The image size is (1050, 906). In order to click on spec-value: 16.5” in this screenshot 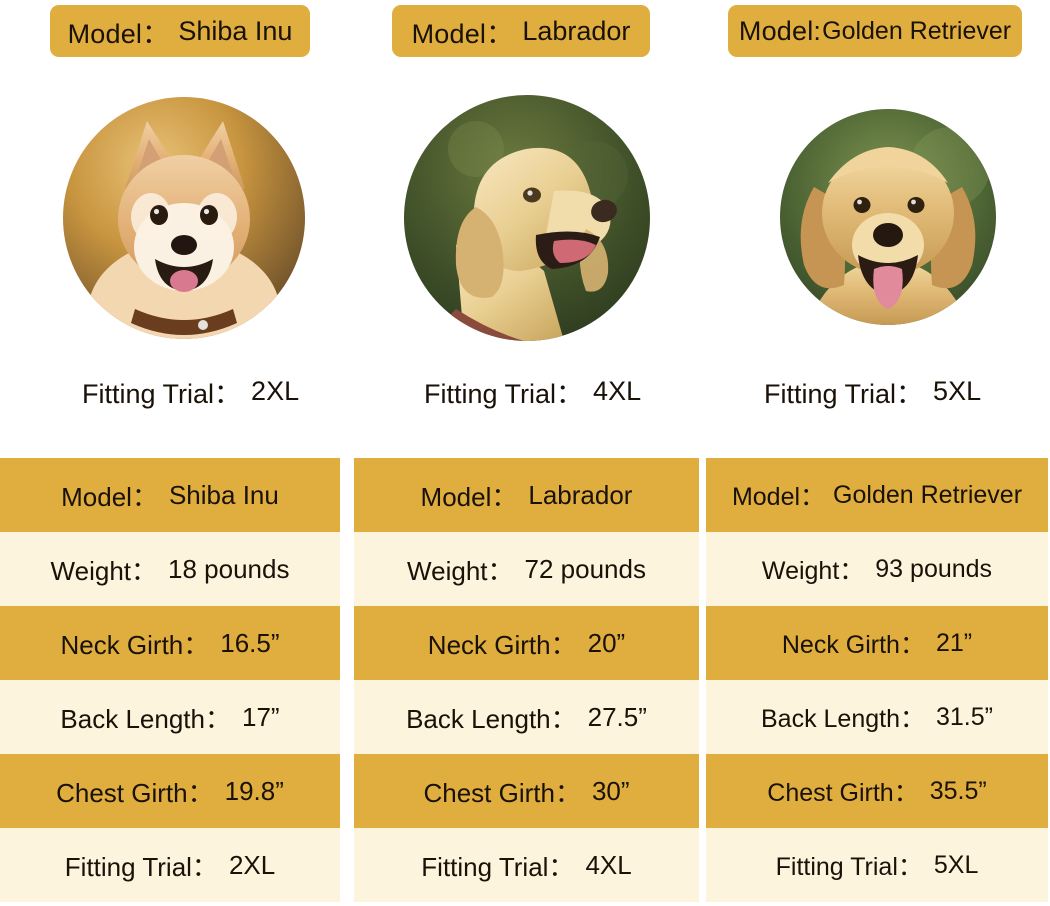, I will do `click(250, 642)`.